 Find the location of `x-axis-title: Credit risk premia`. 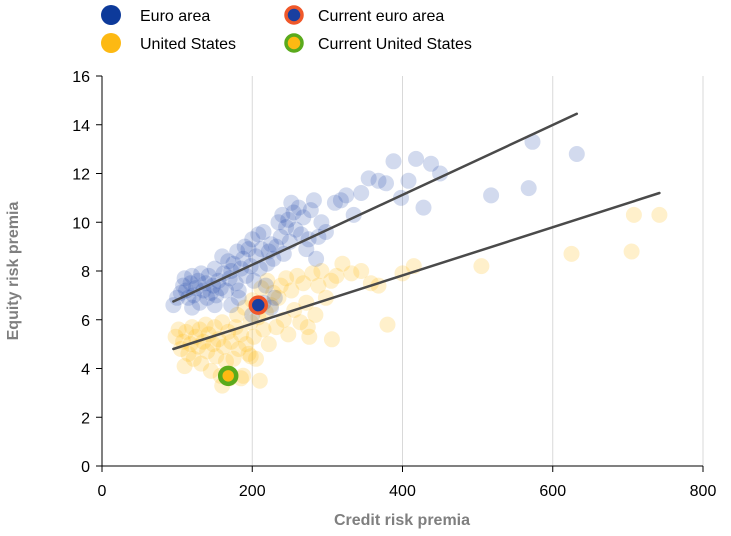

x-axis-title: Credit risk premia is located at coordinates (402, 520).